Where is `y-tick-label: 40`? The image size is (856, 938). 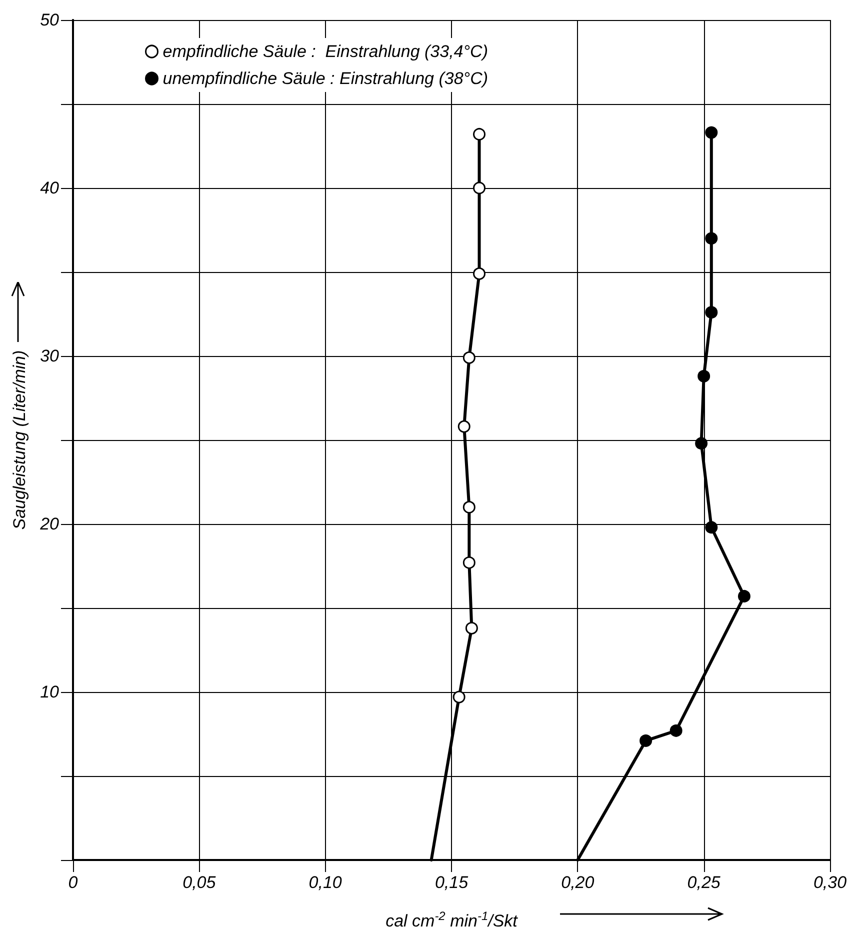
y-tick-label: 40 is located at coordinates (50, 188).